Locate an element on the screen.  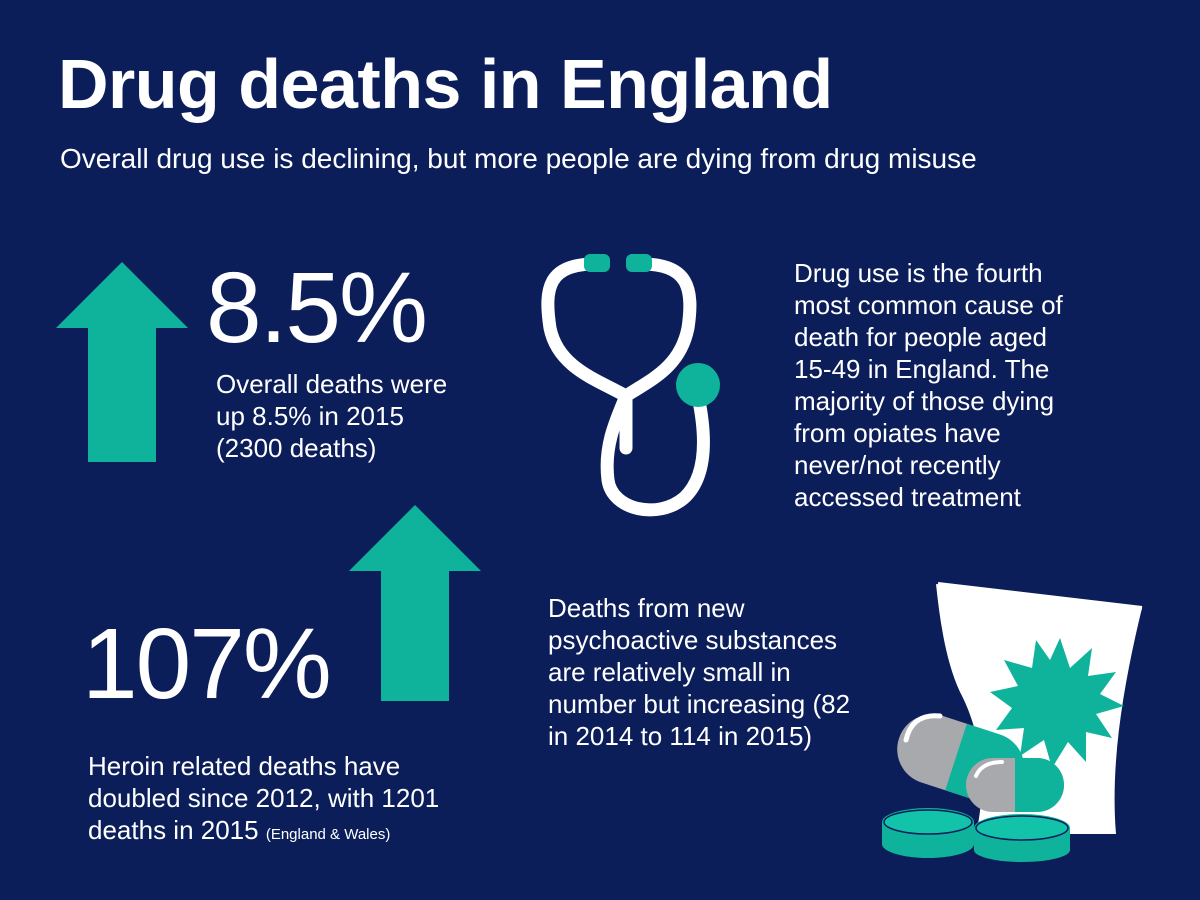
text-line: deaths in 2015 (England & Wales) is located at coordinates (278, 832).